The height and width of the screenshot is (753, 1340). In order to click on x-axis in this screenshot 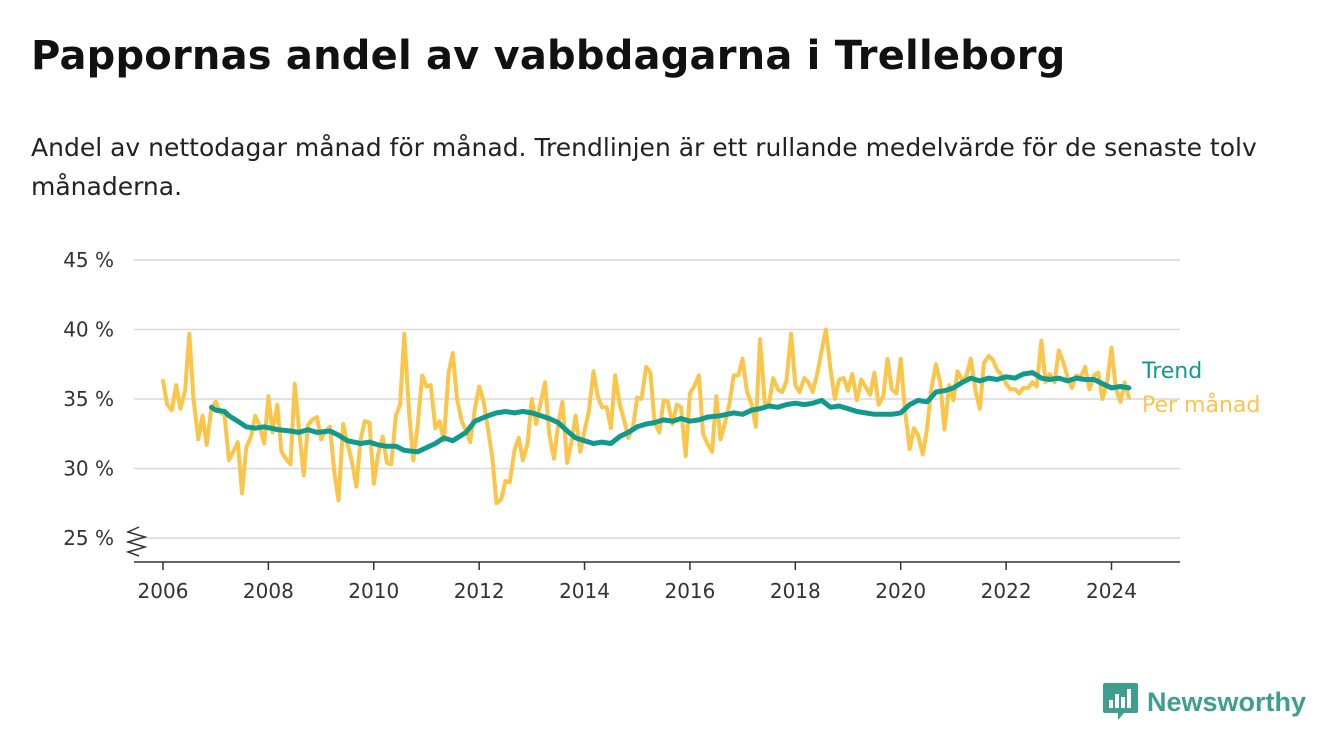, I will do `click(652, 544)`.